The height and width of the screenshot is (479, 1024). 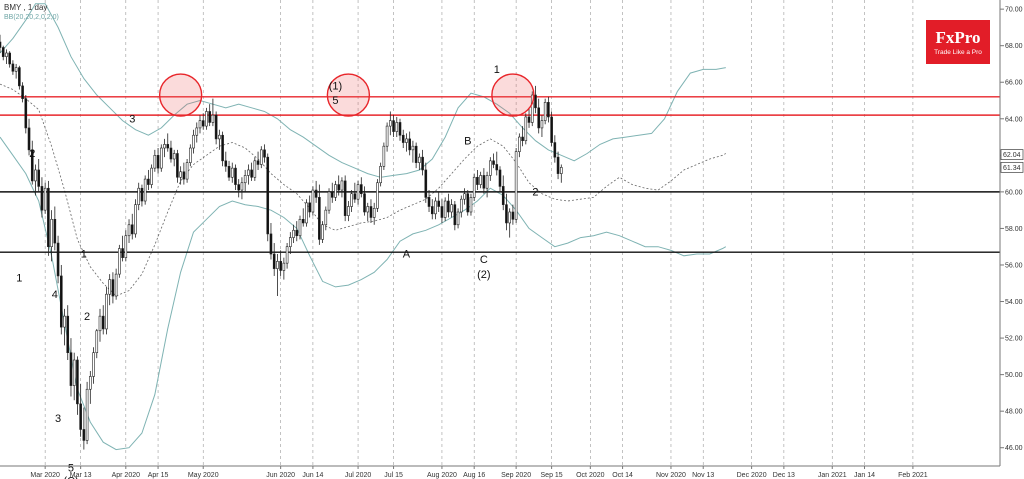 What do you see at coordinates (58, 419) in the screenshot?
I see `wave-label: 3` at bounding box center [58, 419].